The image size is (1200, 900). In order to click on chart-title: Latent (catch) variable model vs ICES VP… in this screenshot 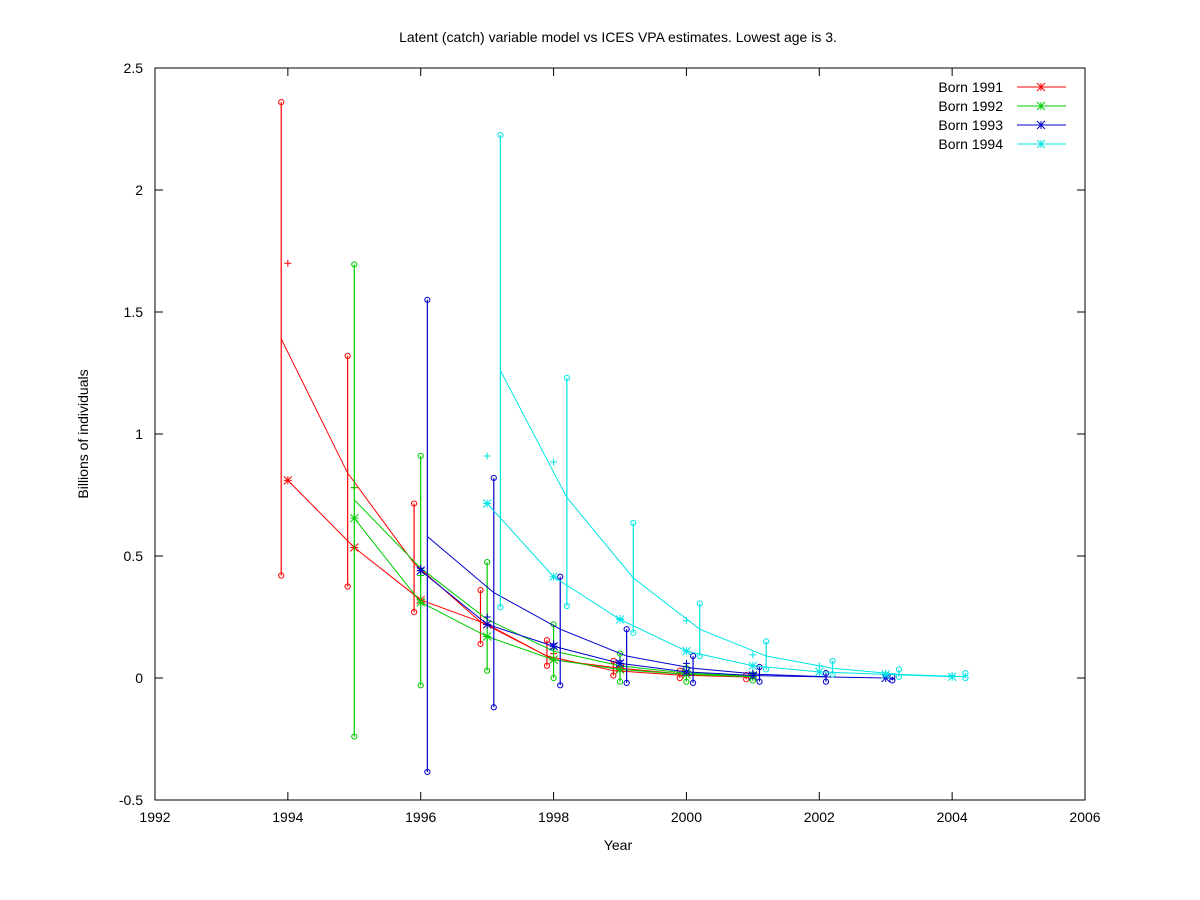, I will do `click(618, 37)`.